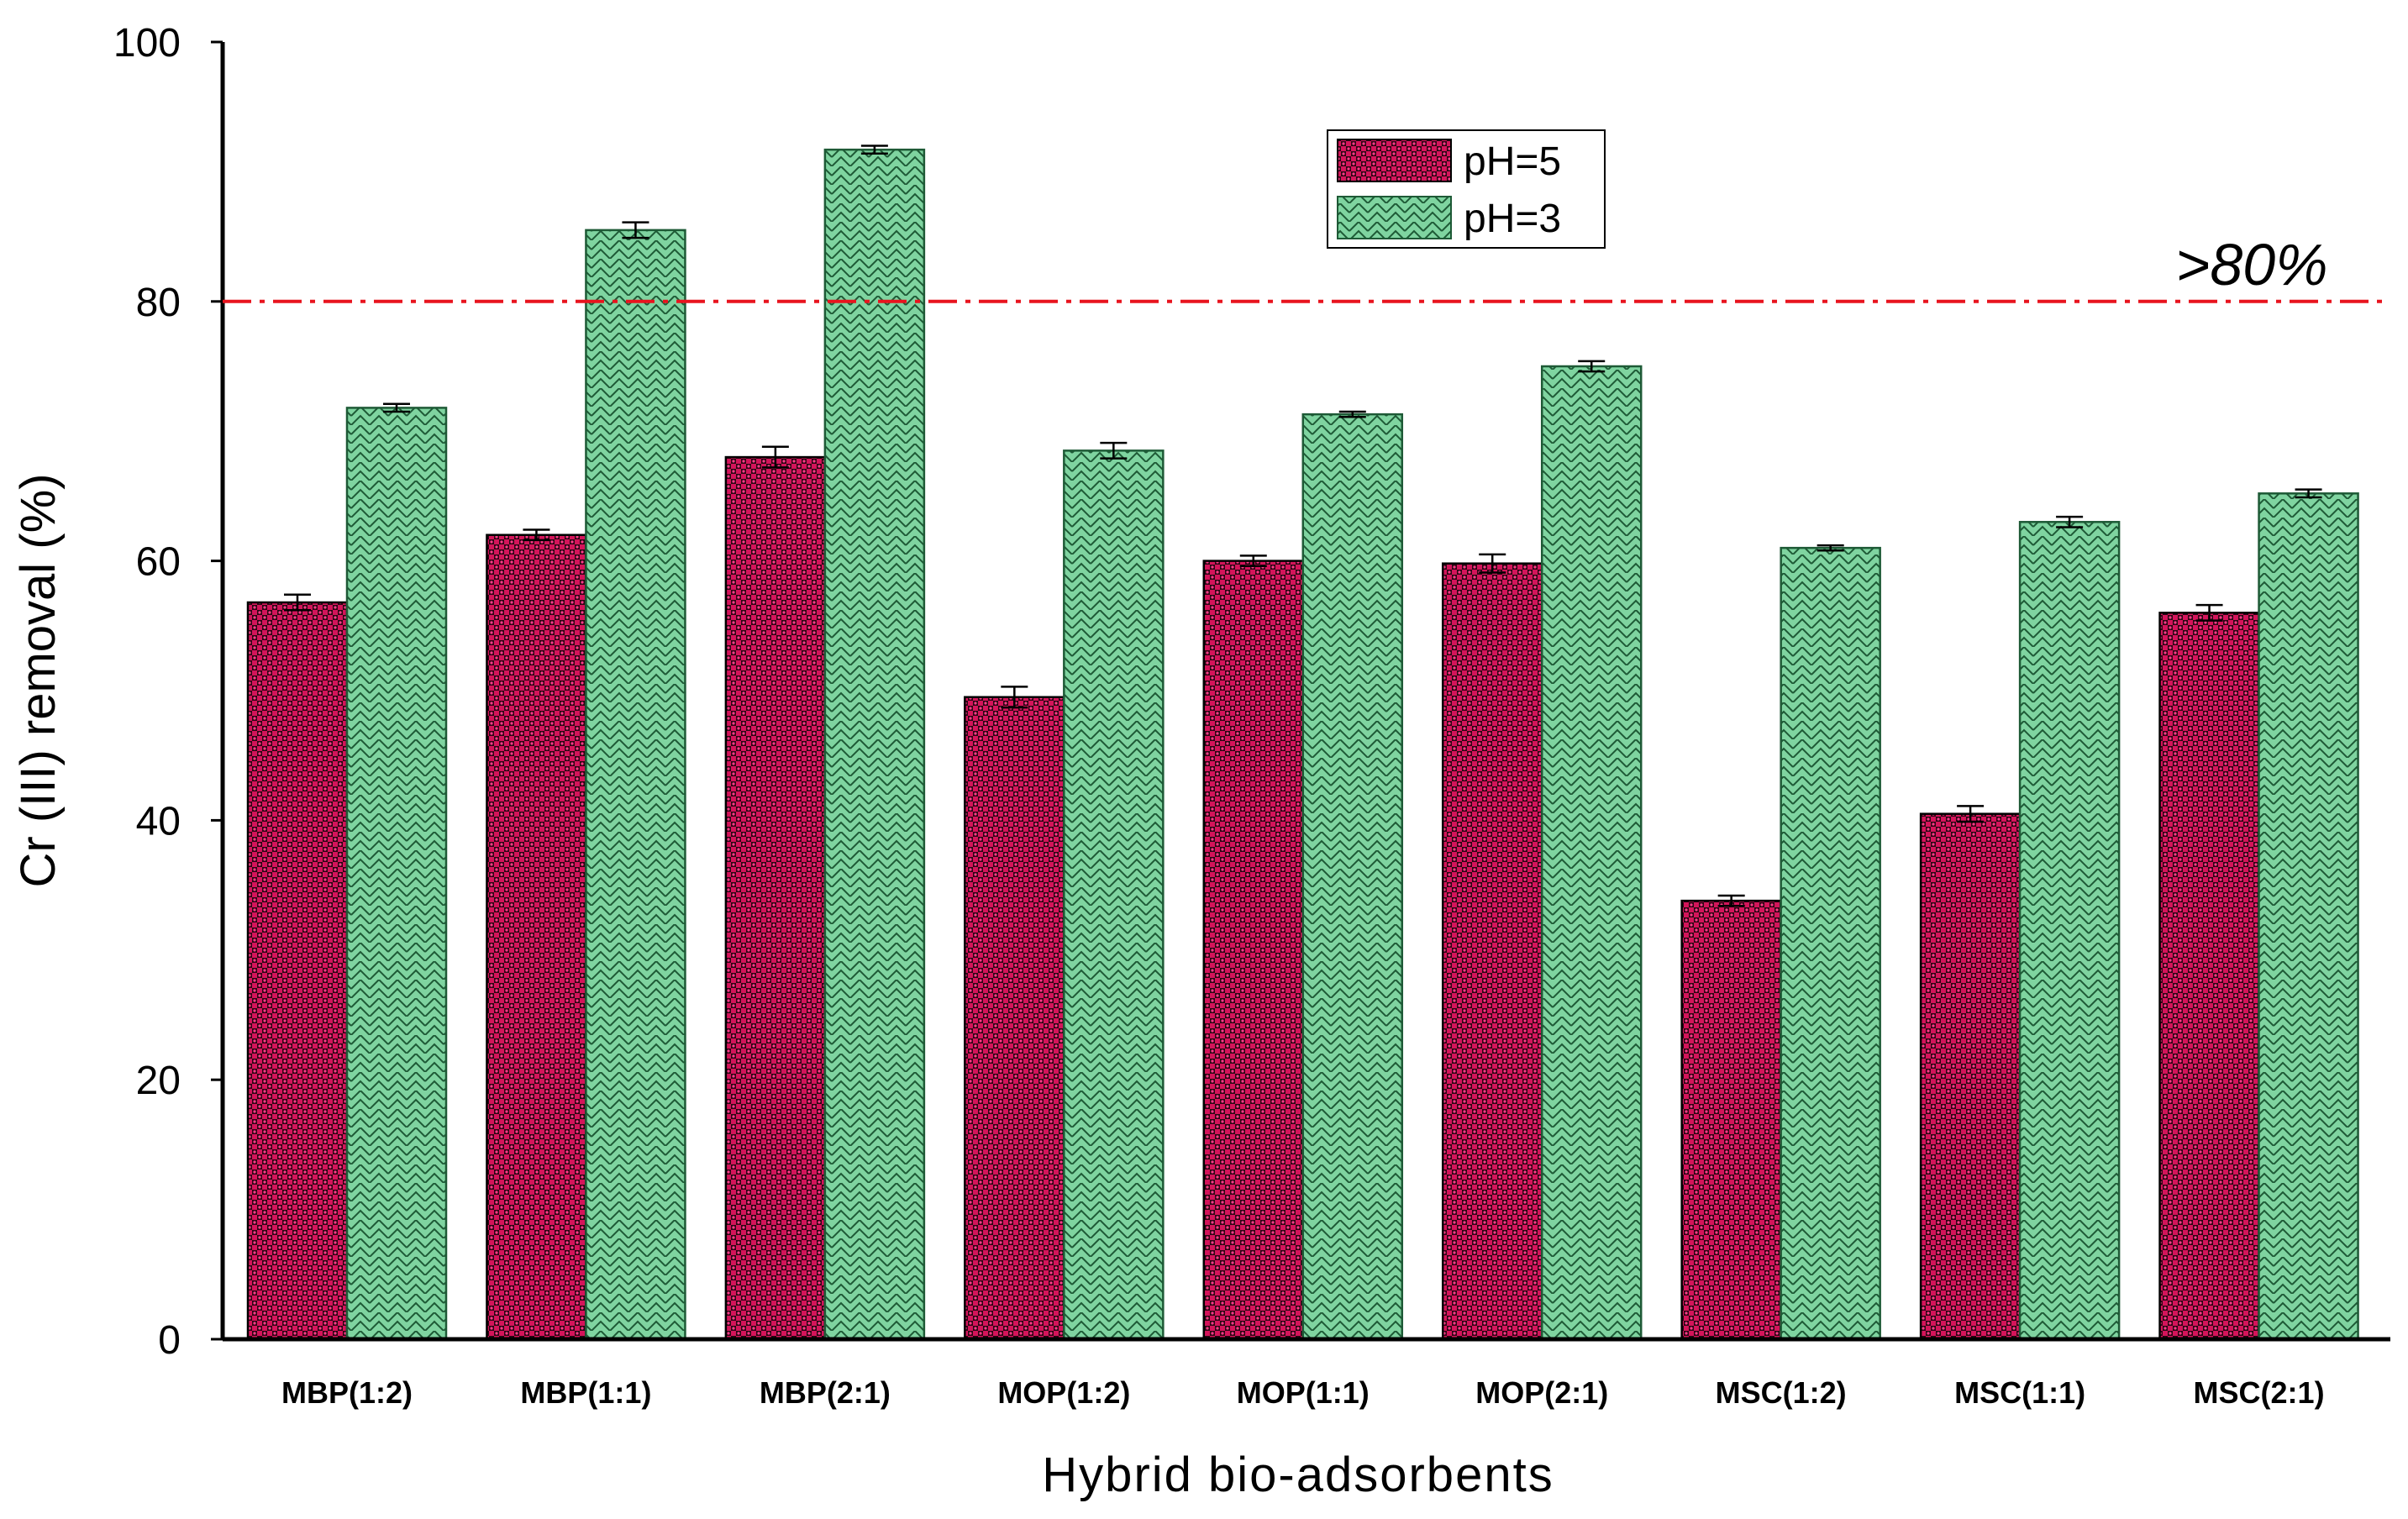 The height and width of the screenshot is (1519, 2408). What do you see at coordinates (347, 1392) in the screenshot?
I see `x-tick-label: MBP(1:2)` at bounding box center [347, 1392].